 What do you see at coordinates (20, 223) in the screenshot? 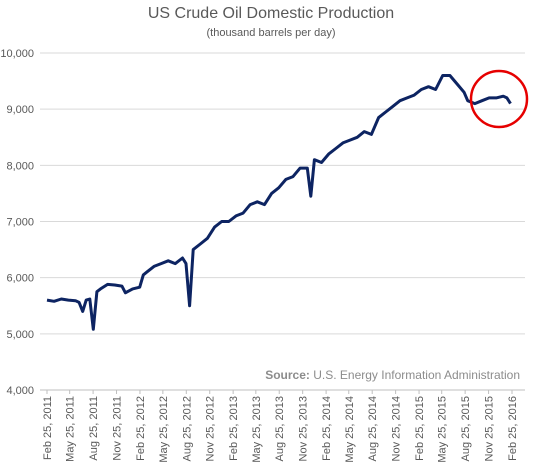
I see `y-tick-label: 7,000` at bounding box center [20, 223].